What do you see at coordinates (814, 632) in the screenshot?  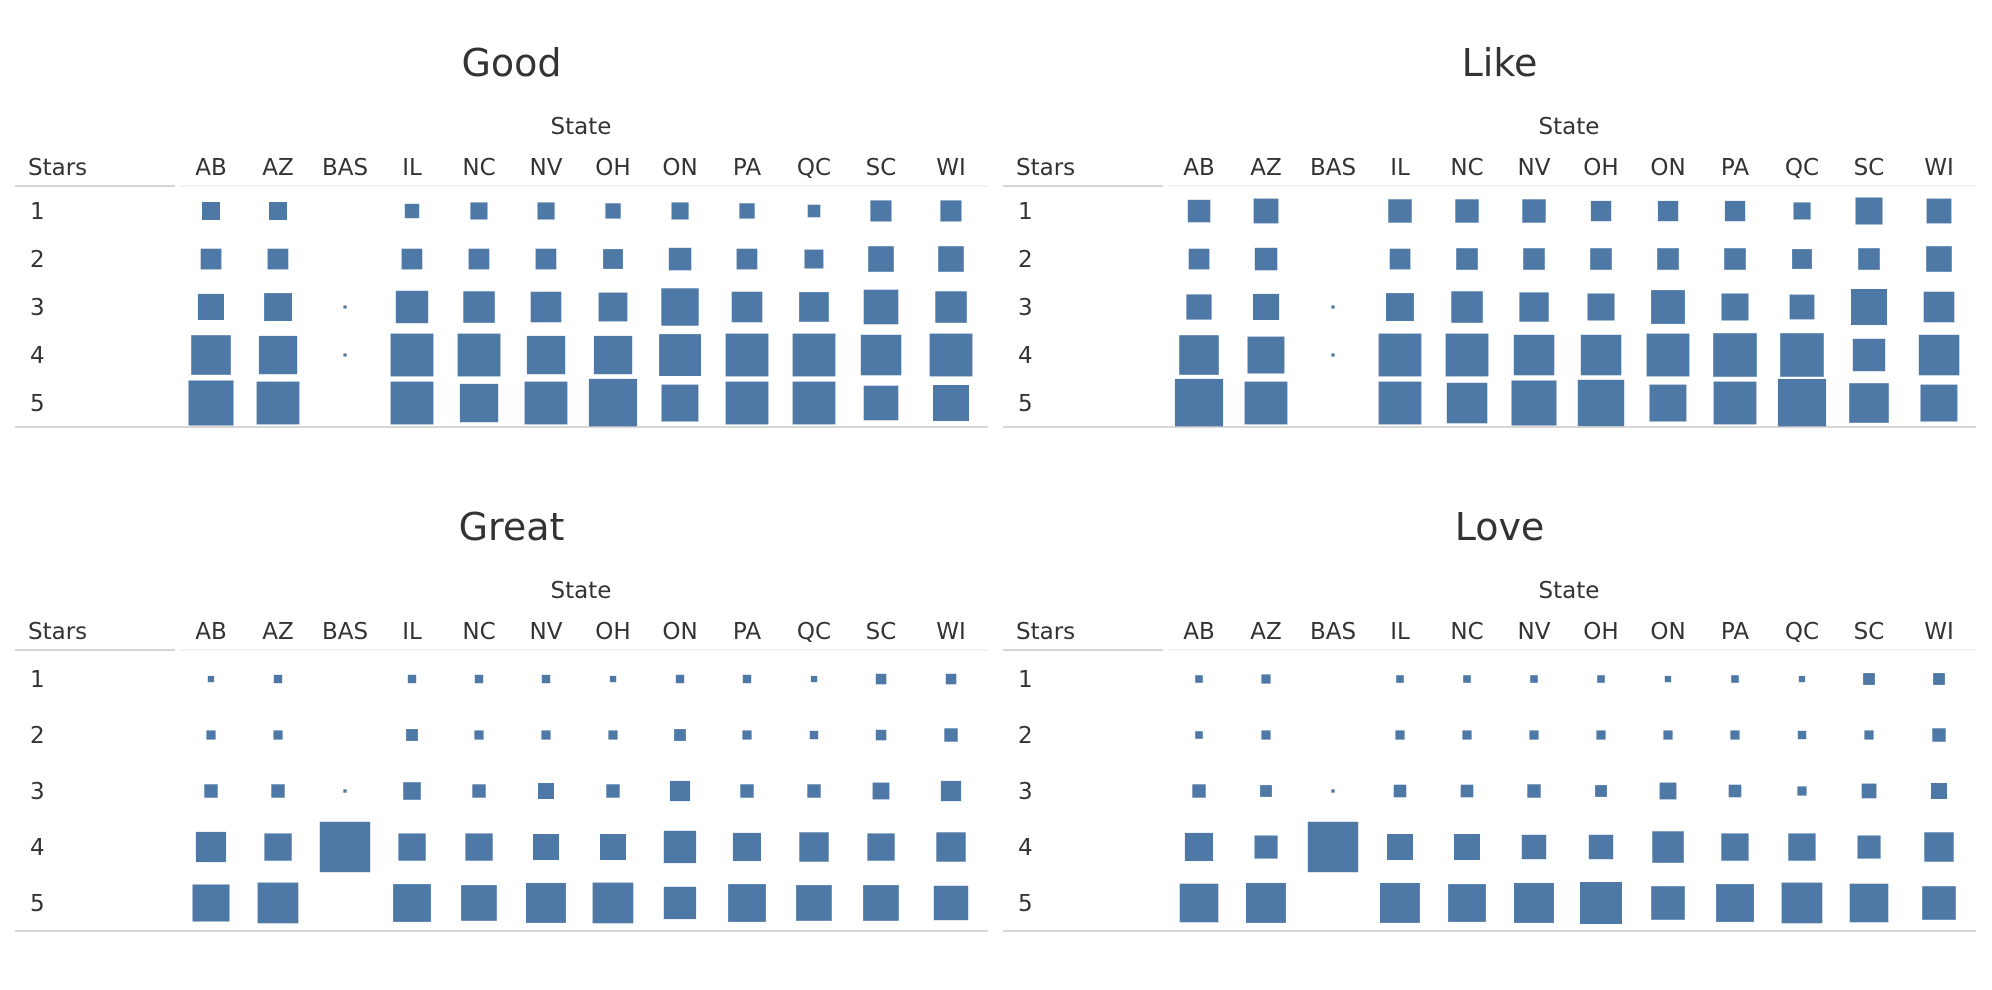 I see `column-label-qc: QC` at bounding box center [814, 632].